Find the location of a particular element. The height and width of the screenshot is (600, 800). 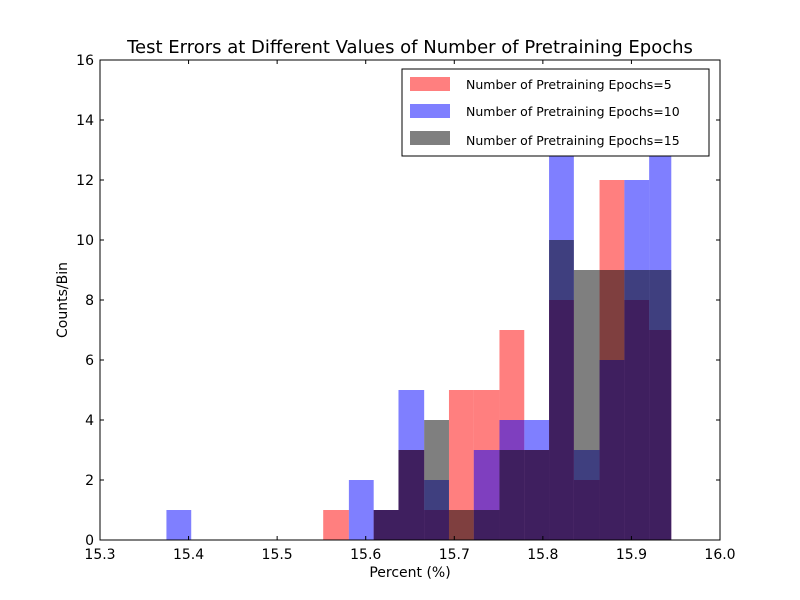

x-axis-label: Percent (%) is located at coordinates (409, 573).